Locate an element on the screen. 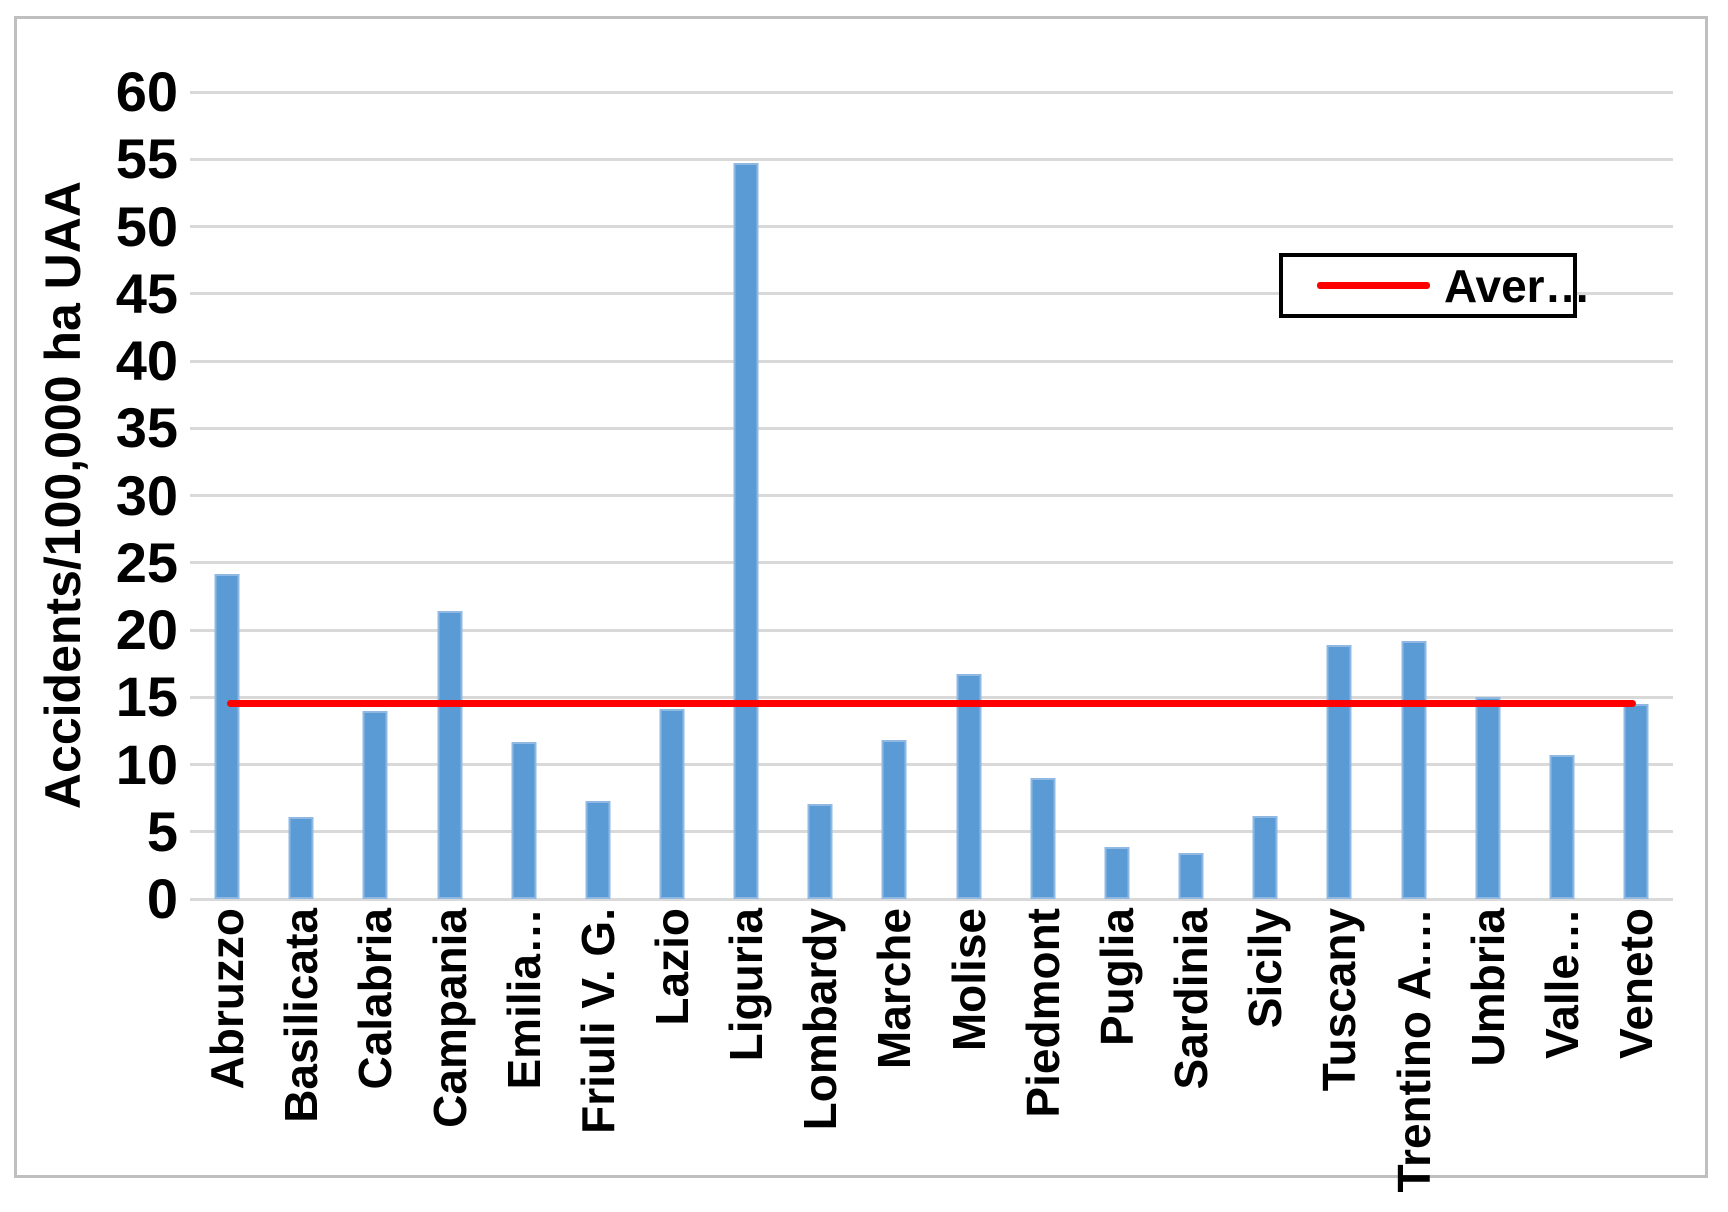  x-label-slot: Piedmont is located at coordinates (1043, 1023).